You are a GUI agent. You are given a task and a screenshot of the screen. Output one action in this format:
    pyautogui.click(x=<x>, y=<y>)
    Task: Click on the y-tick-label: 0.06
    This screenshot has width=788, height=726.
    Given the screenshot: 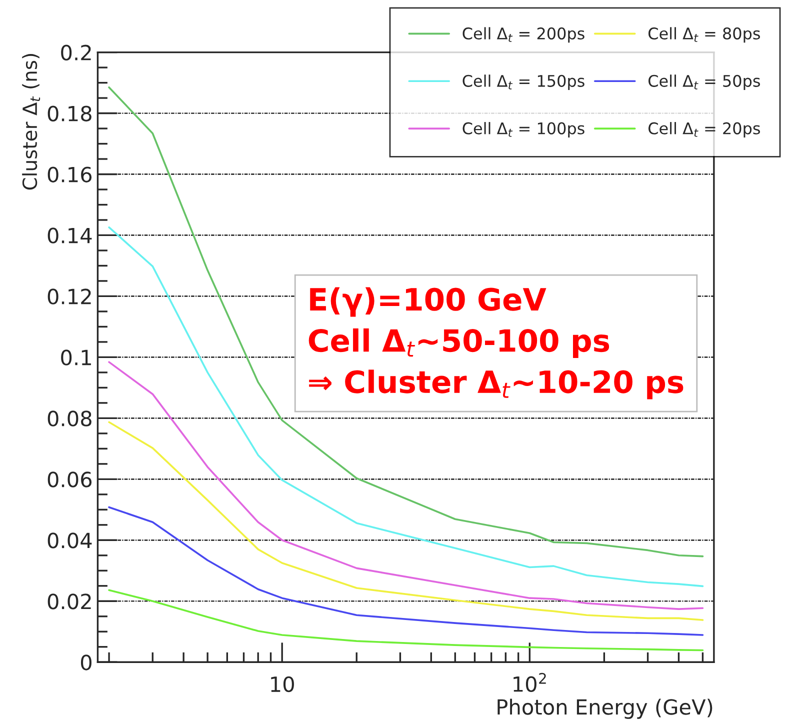 What is the action you would take?
    pyautogui.click(x=70, y=480)
    